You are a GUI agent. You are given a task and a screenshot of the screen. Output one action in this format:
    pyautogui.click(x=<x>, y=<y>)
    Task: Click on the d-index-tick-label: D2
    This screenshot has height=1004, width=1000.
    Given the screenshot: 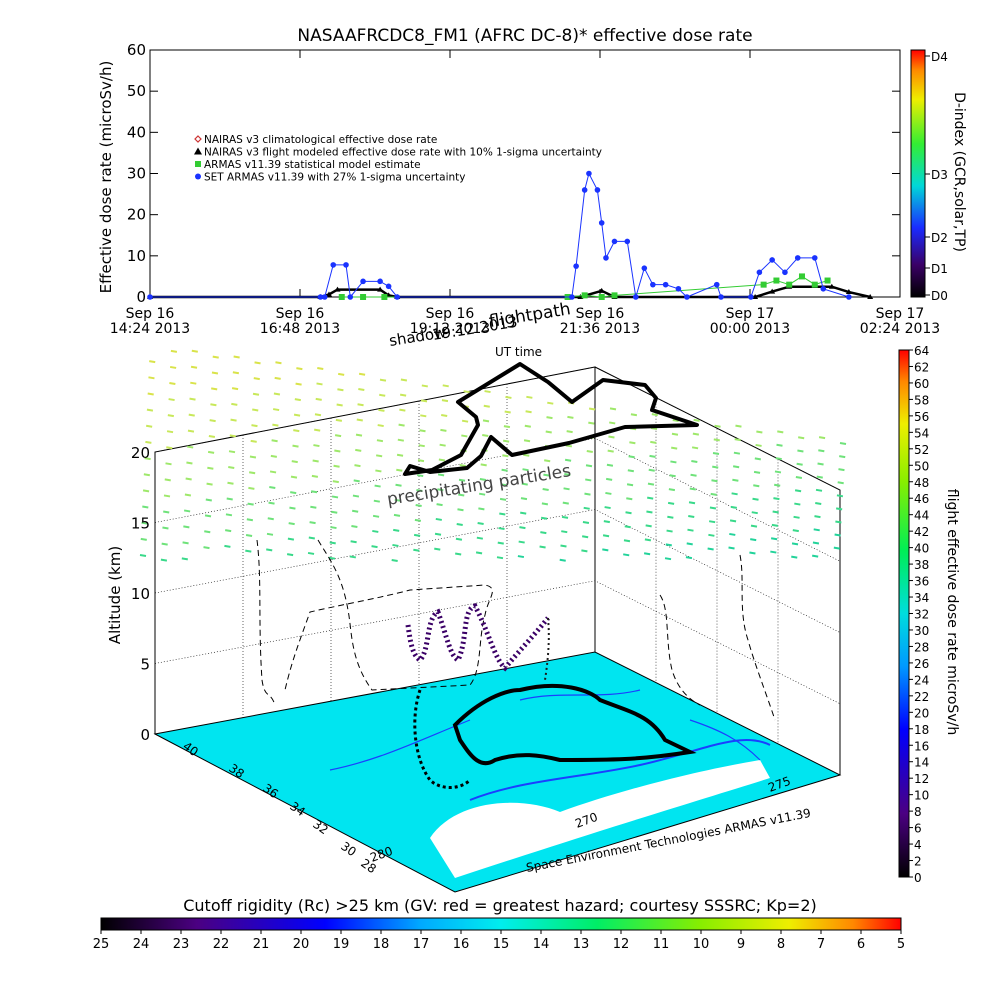 What is the action you would take?
    pyautogui.click(x=939, y=238)
    